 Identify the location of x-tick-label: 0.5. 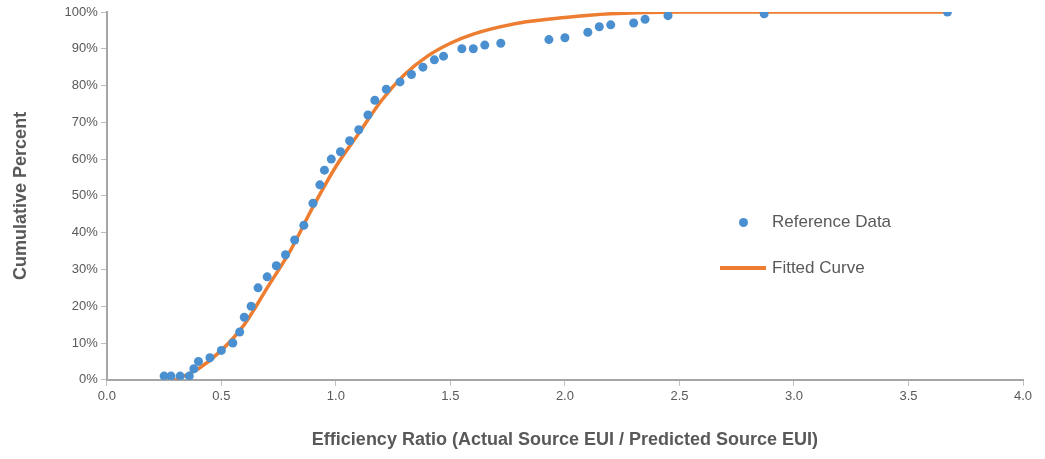
(221, 396).